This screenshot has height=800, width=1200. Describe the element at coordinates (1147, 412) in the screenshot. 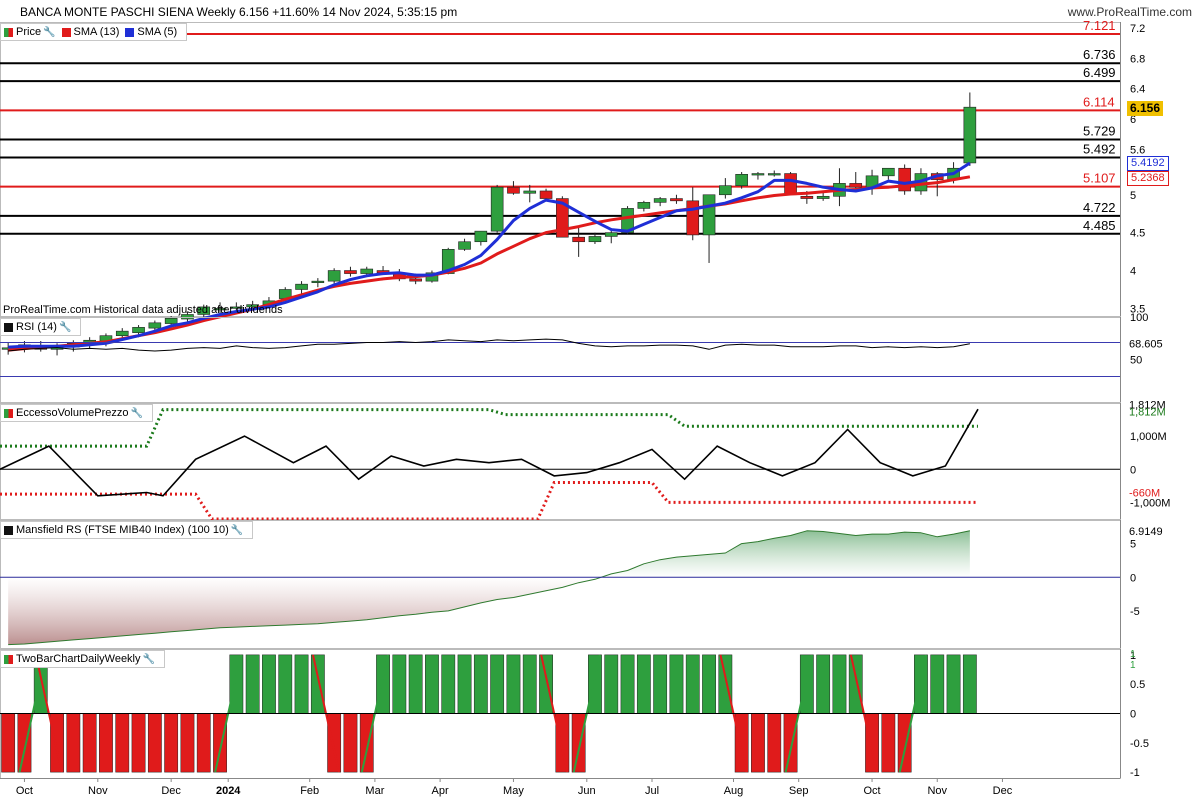

I see `evp-last-label: 1,812M` at that location.